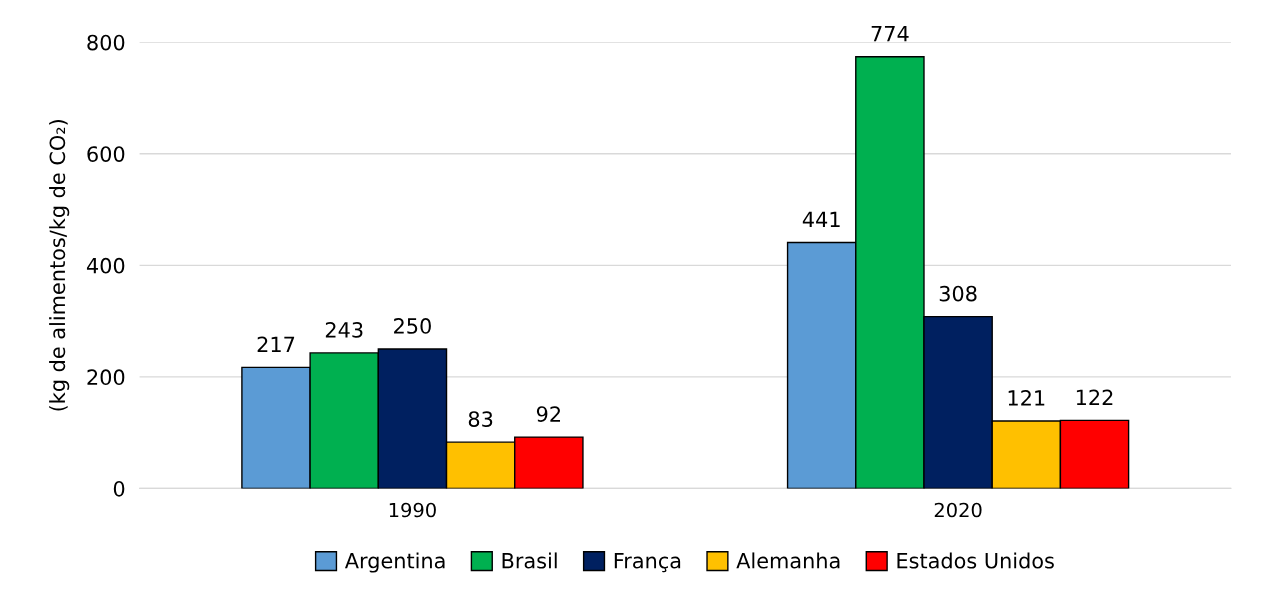  What do you see at coordinates (106, 42) in the screenshot?
I see `y-tick-label: 800` at bounding box center [106, 42].